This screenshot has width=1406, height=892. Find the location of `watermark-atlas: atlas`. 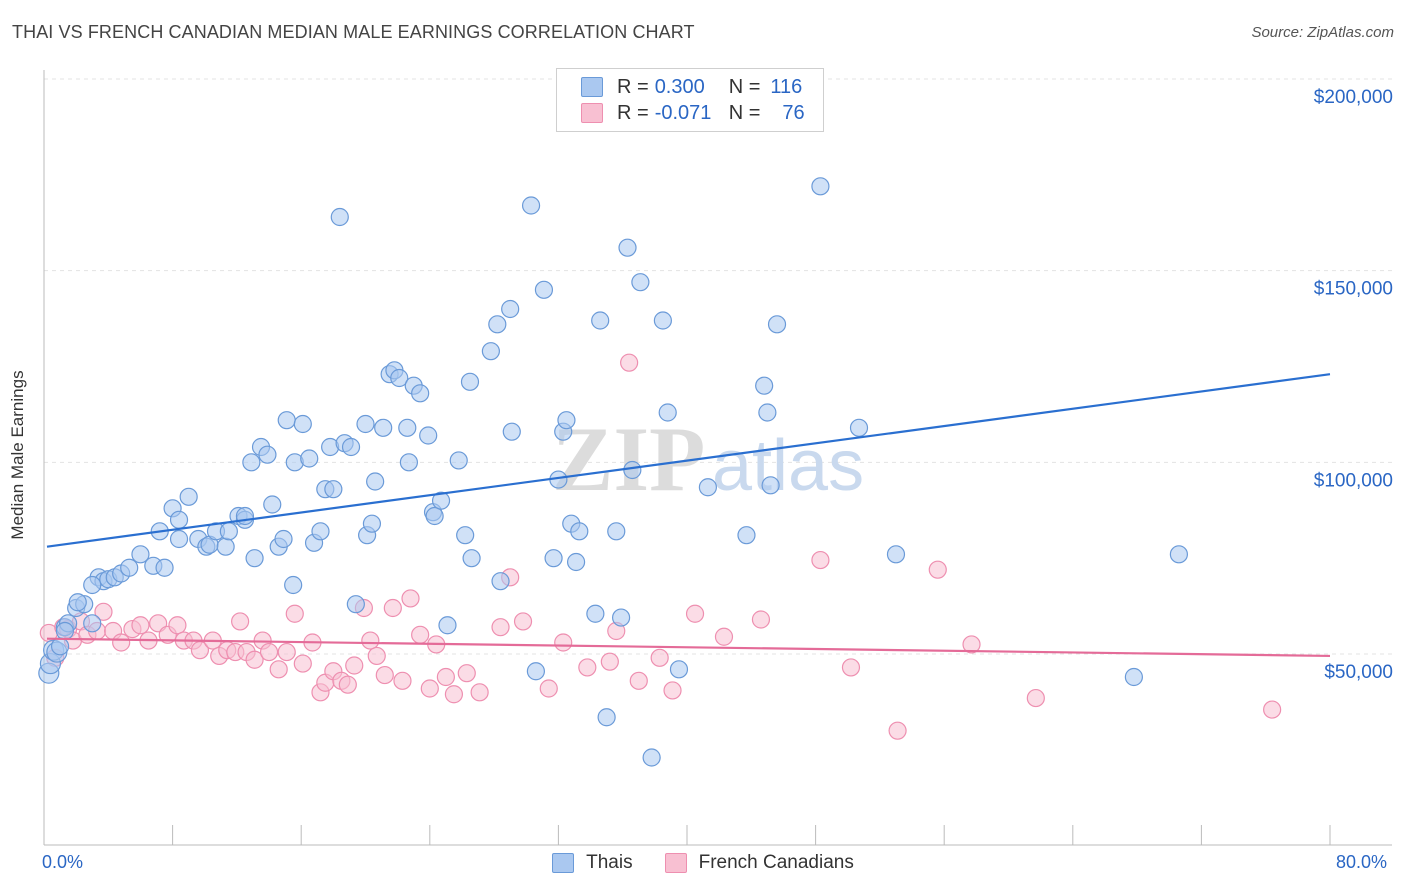

watermark-atlas: atlas is located at coordinates (788, 466).